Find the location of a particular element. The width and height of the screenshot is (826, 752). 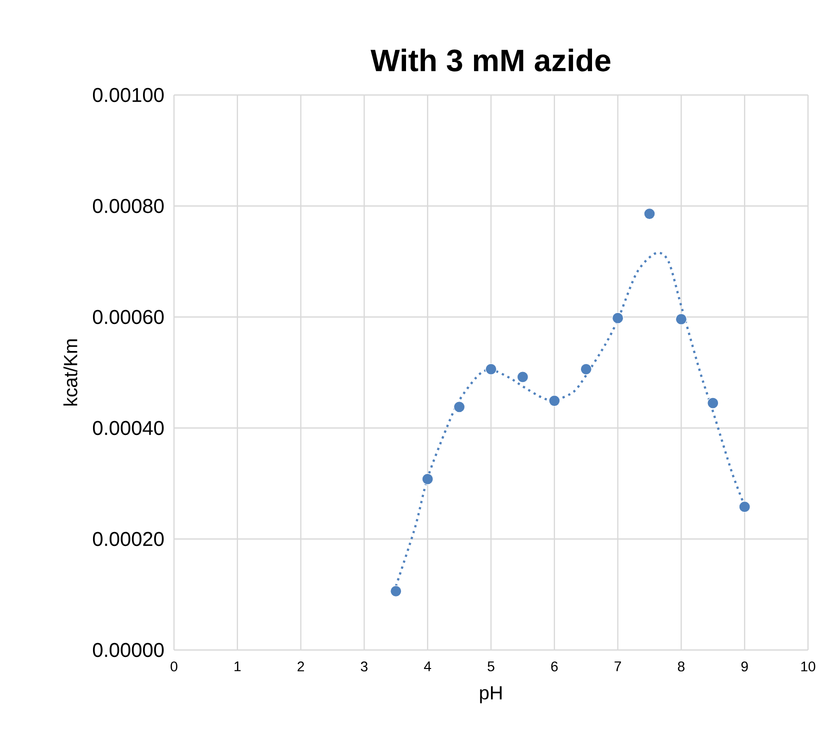

x-tick-label: 4 is located at coordinates (428, 667).